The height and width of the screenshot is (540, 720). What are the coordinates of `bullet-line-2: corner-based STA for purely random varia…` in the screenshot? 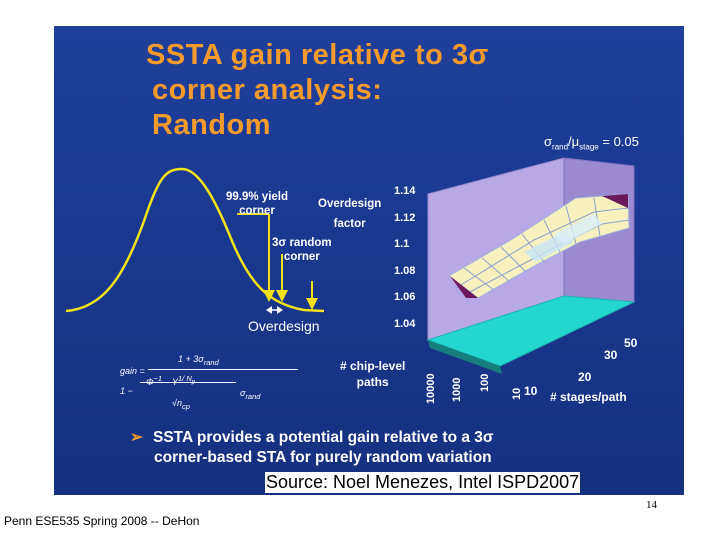 It's located at (323, 457).